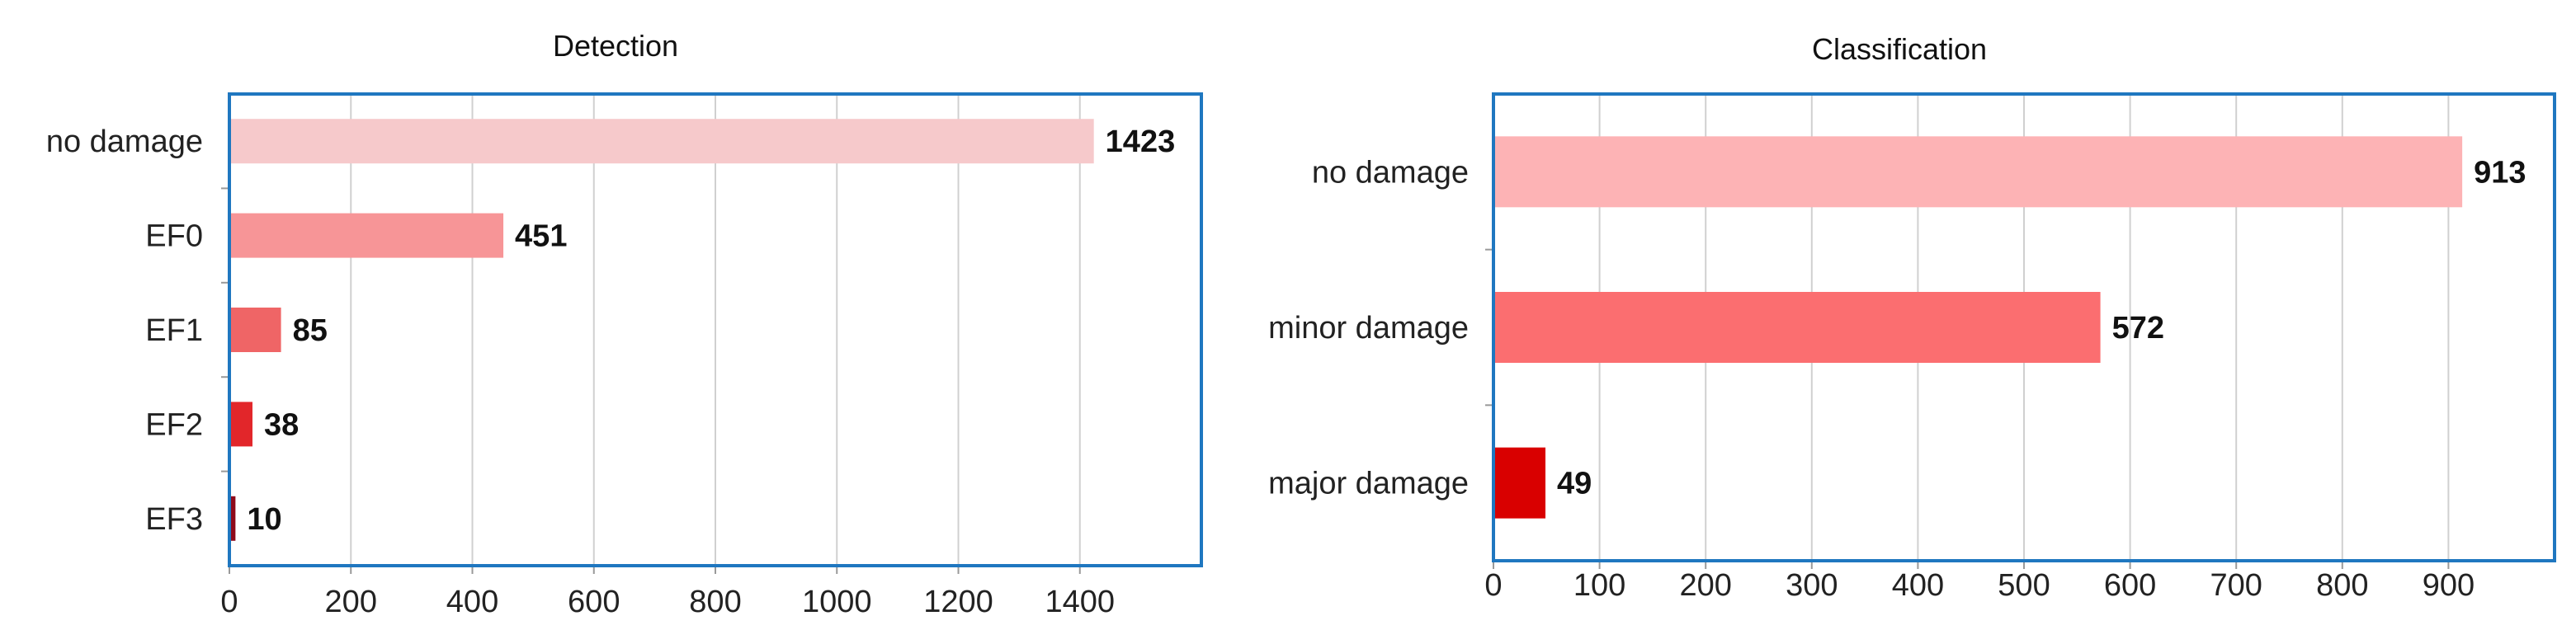 The width and height of the screenshot is (2576, 630). Describe the element at coordinates (281, 424) in the screenshot. I see `detection-data-label: 38` at that location.